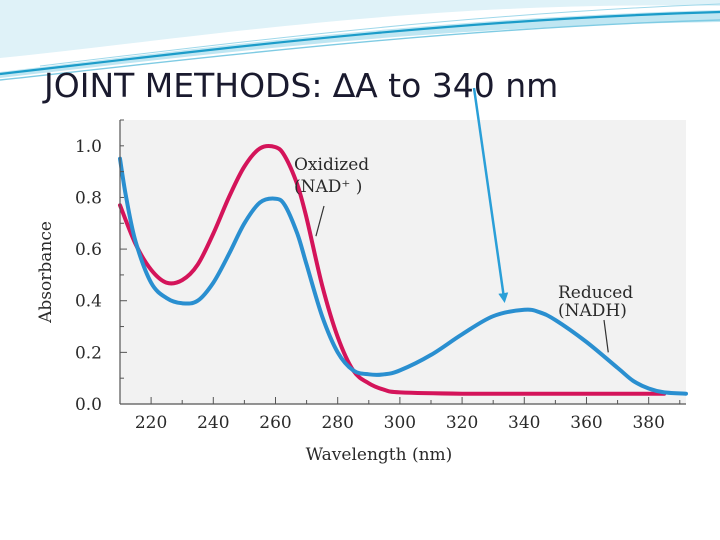  I want to click on annotation-oxidized-leader, so click(320, 221).